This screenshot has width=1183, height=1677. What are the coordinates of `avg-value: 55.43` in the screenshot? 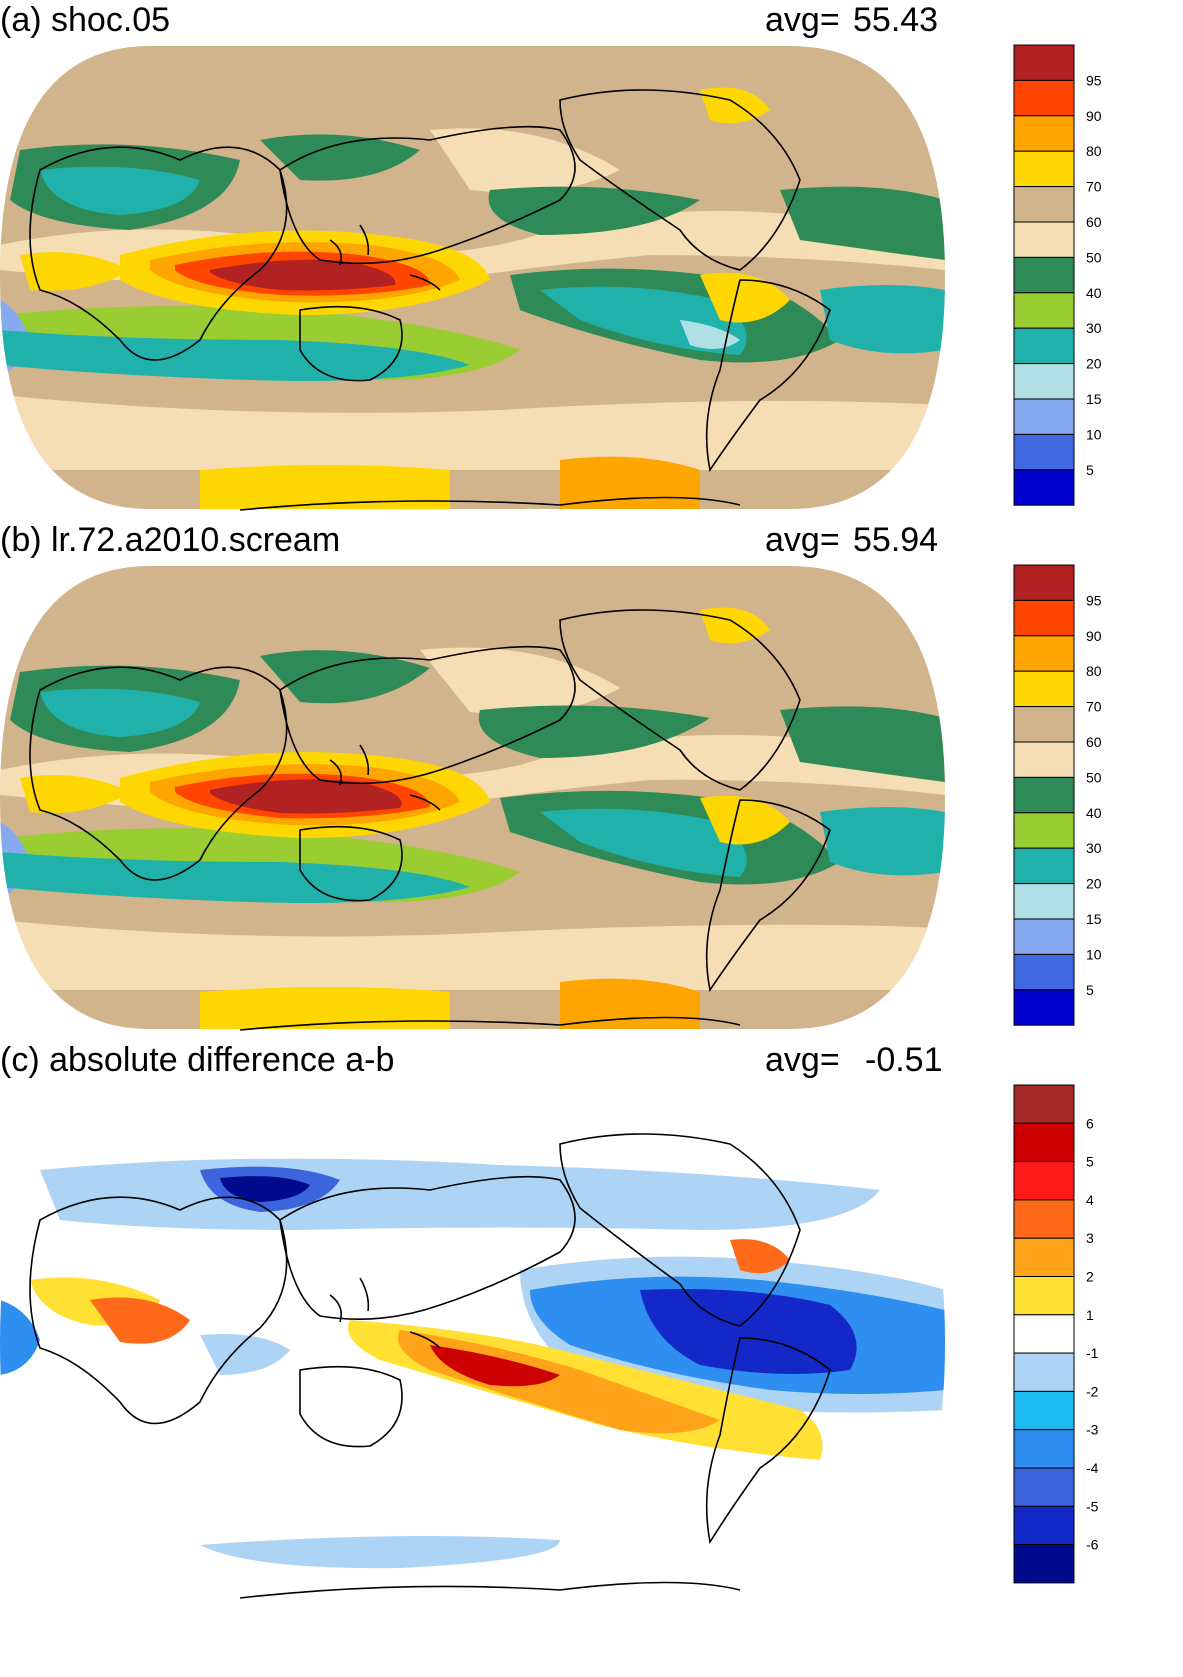 It's located at (896, 20).